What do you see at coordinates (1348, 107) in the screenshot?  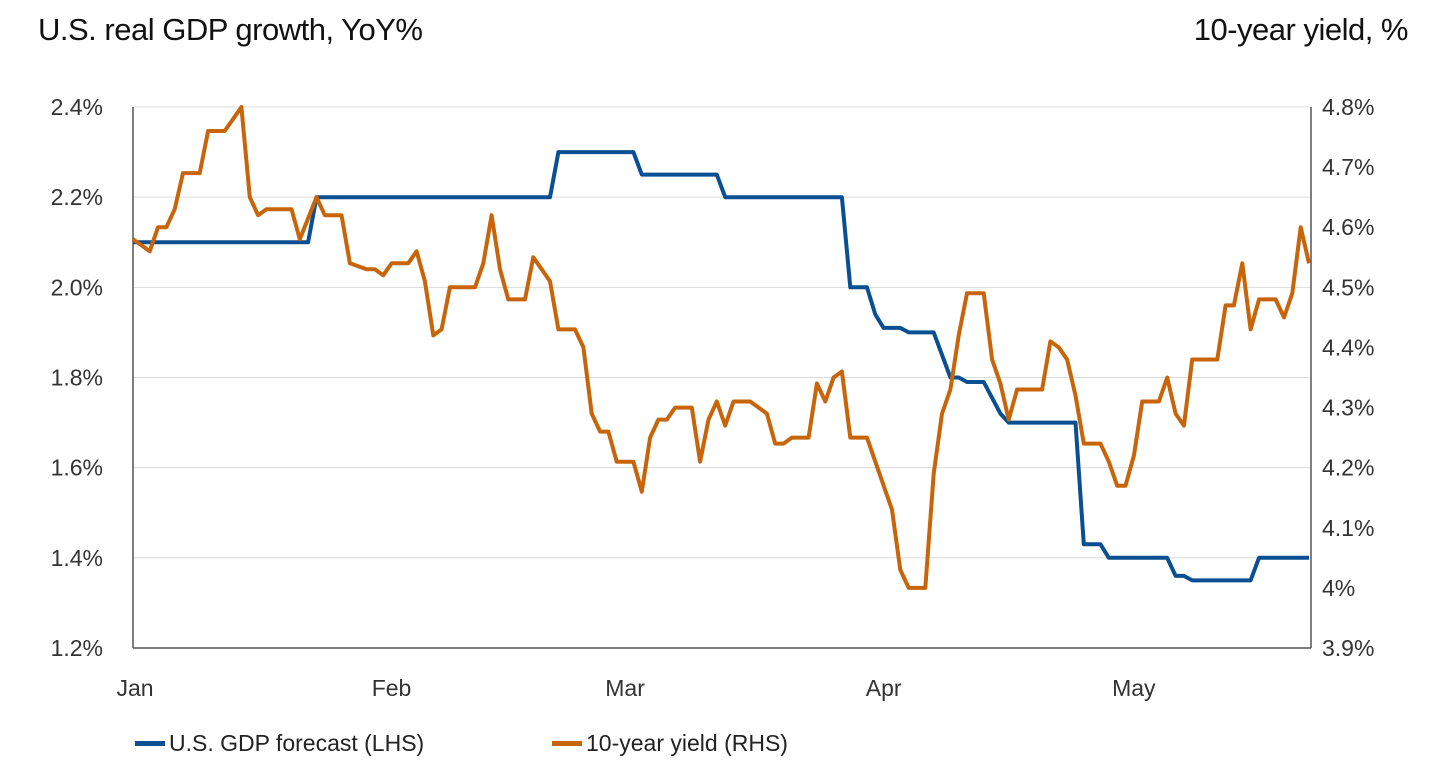 I see `right-tick-label: 4.8%` at bounding box center [1348, 107].